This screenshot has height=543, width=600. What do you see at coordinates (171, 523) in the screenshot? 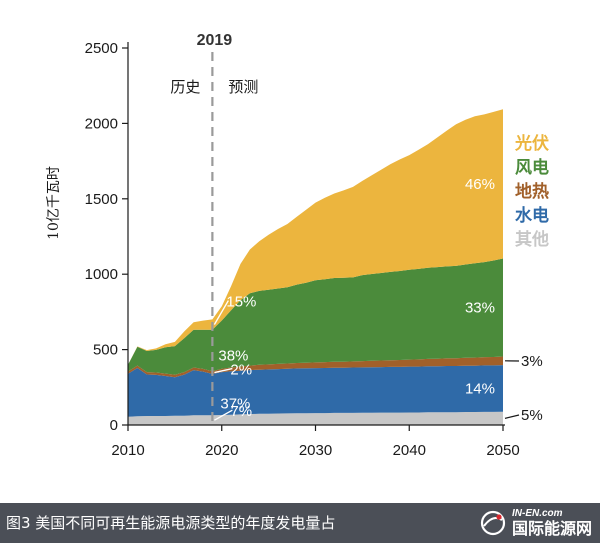
I see `caption-text: 图3 美国不同可再生能源电源类型的年度发电量占` at bounding box center [171, 523].